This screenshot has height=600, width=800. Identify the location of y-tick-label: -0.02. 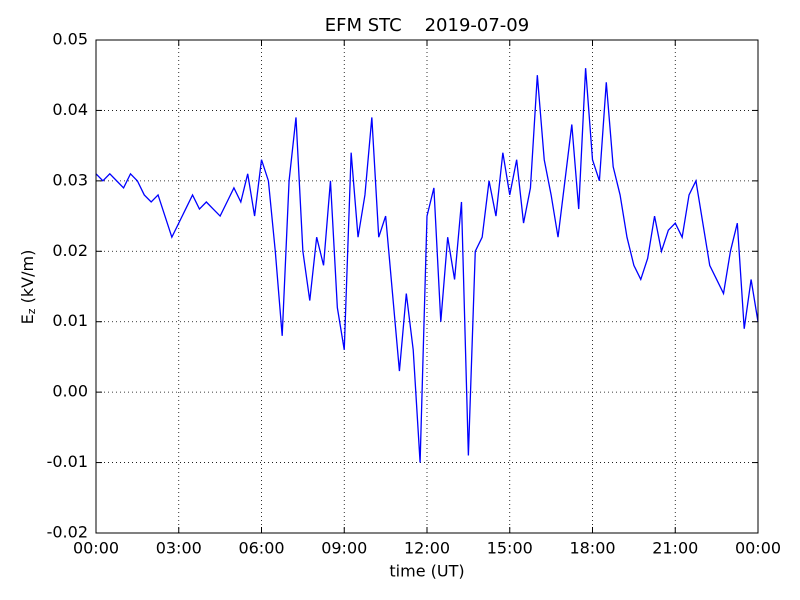
(67, 532).